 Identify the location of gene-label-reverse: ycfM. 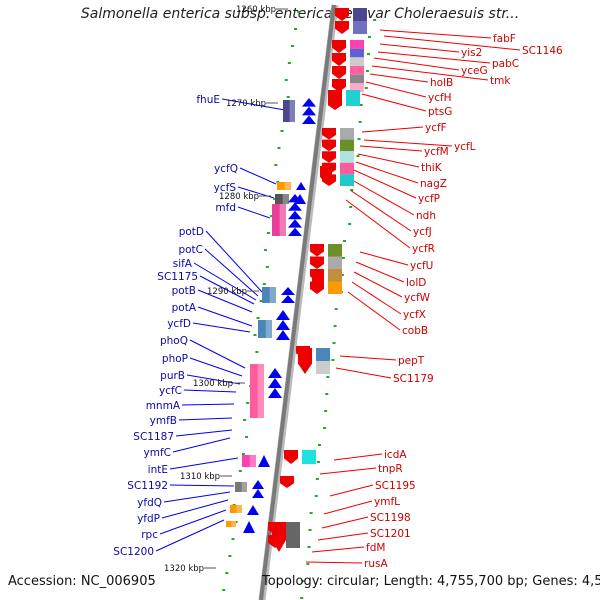
(436, 152).